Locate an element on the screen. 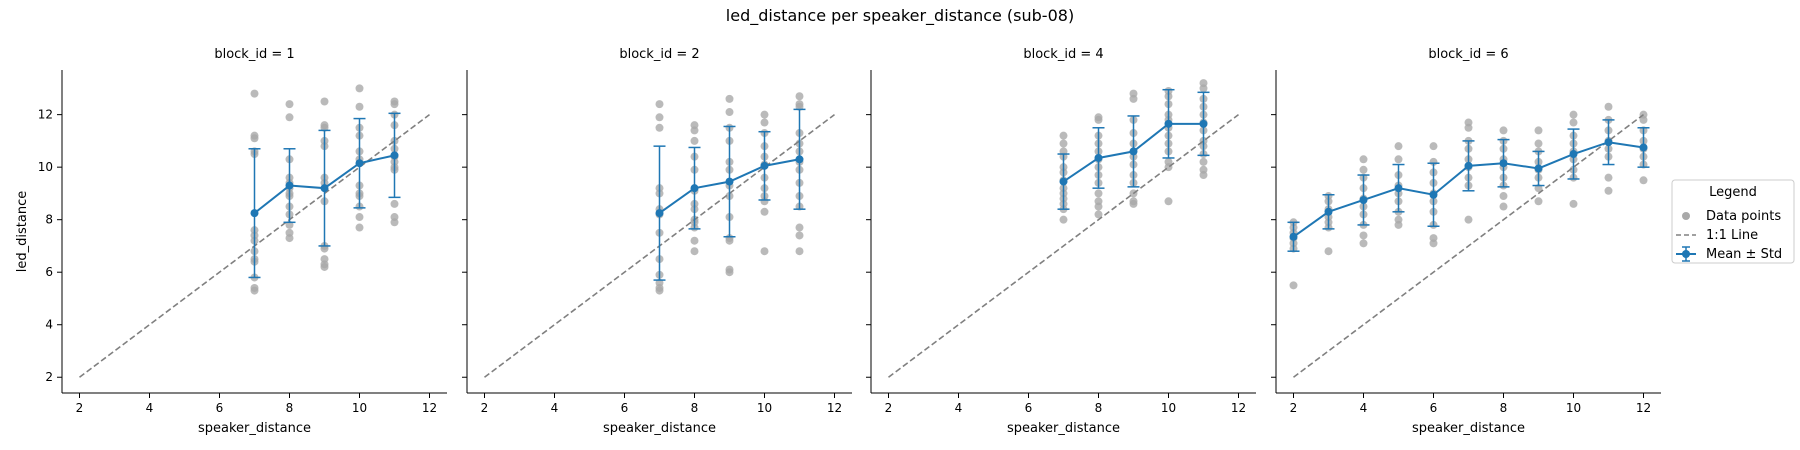 Image resolution: width=1800 pixels, height=450 pixels. legend-title: Legend is located at coordinates (1733, 192).